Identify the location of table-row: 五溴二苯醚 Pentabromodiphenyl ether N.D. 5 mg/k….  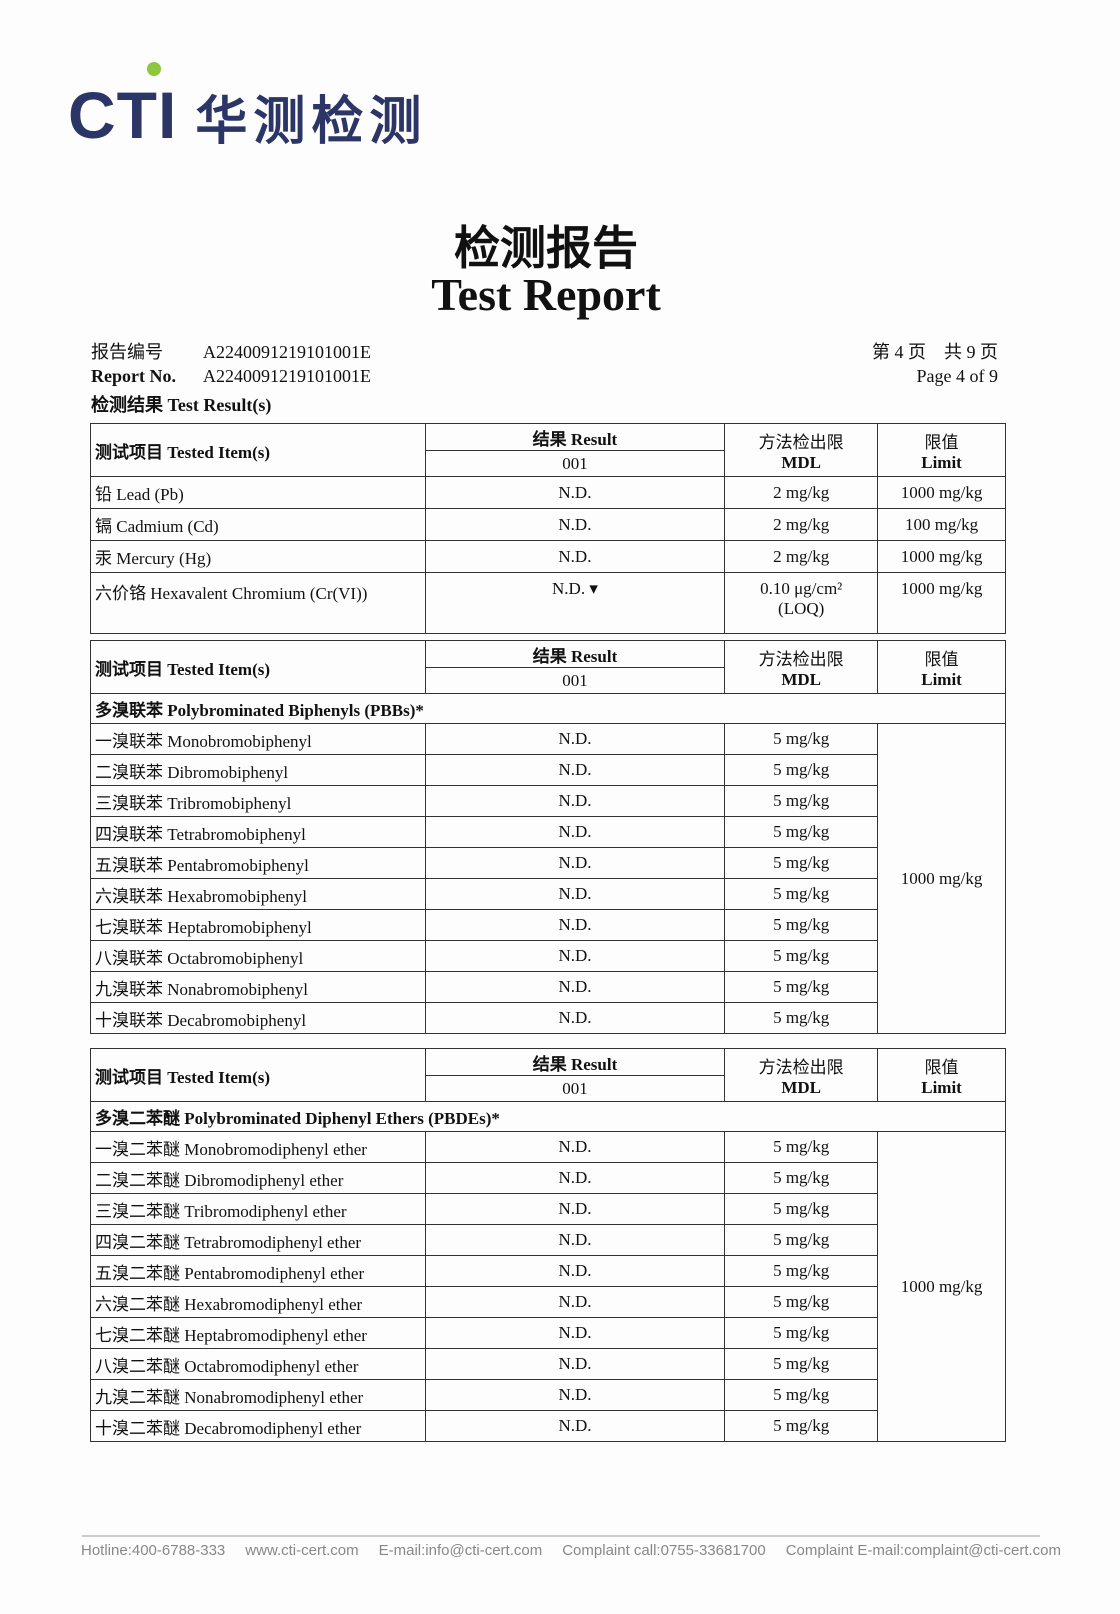
(548, 1271).